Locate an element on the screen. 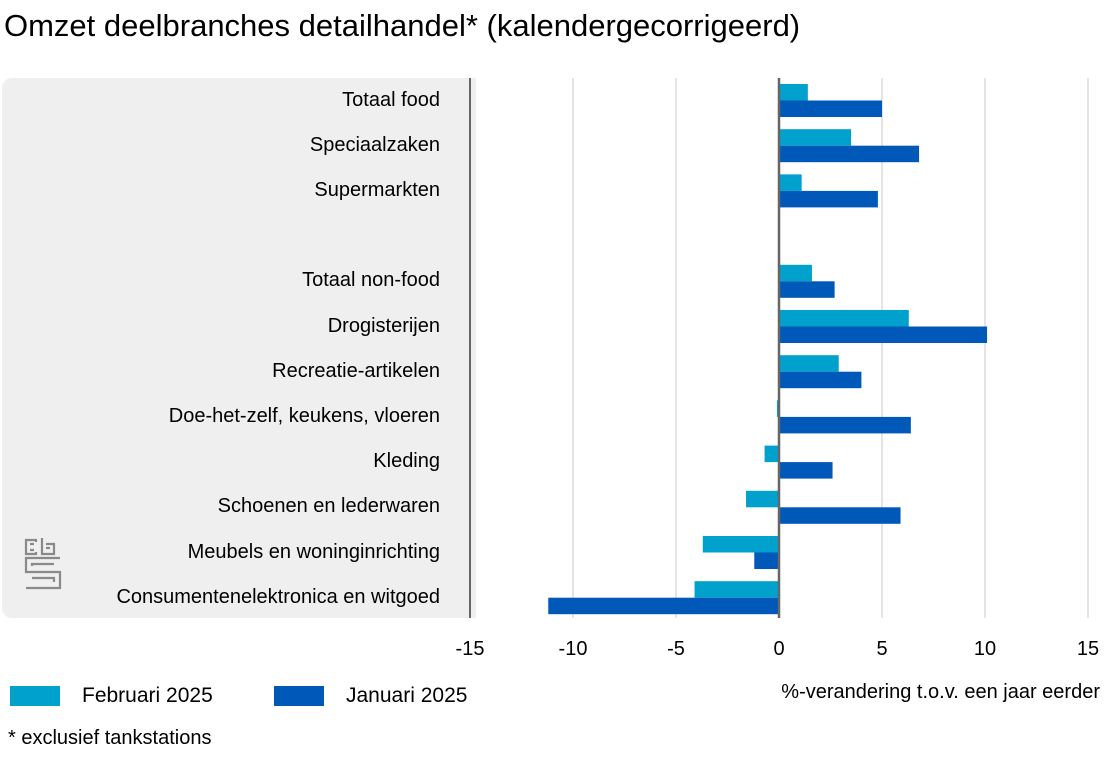 This screenshot has width=1110, height=758. category-label-1: Speciaalzaken is located at coordinates (374, 144).